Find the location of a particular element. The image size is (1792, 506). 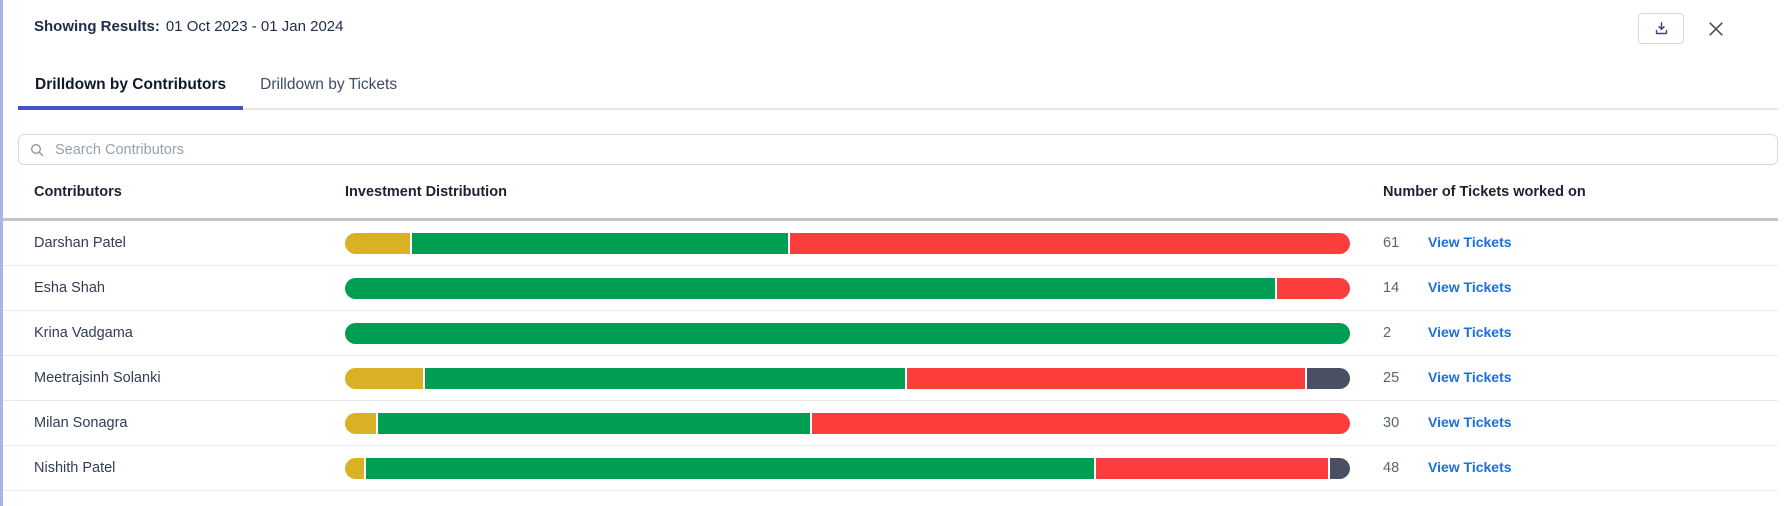

showing-results-label: Showing Results: is located at coordinates (97, 26).